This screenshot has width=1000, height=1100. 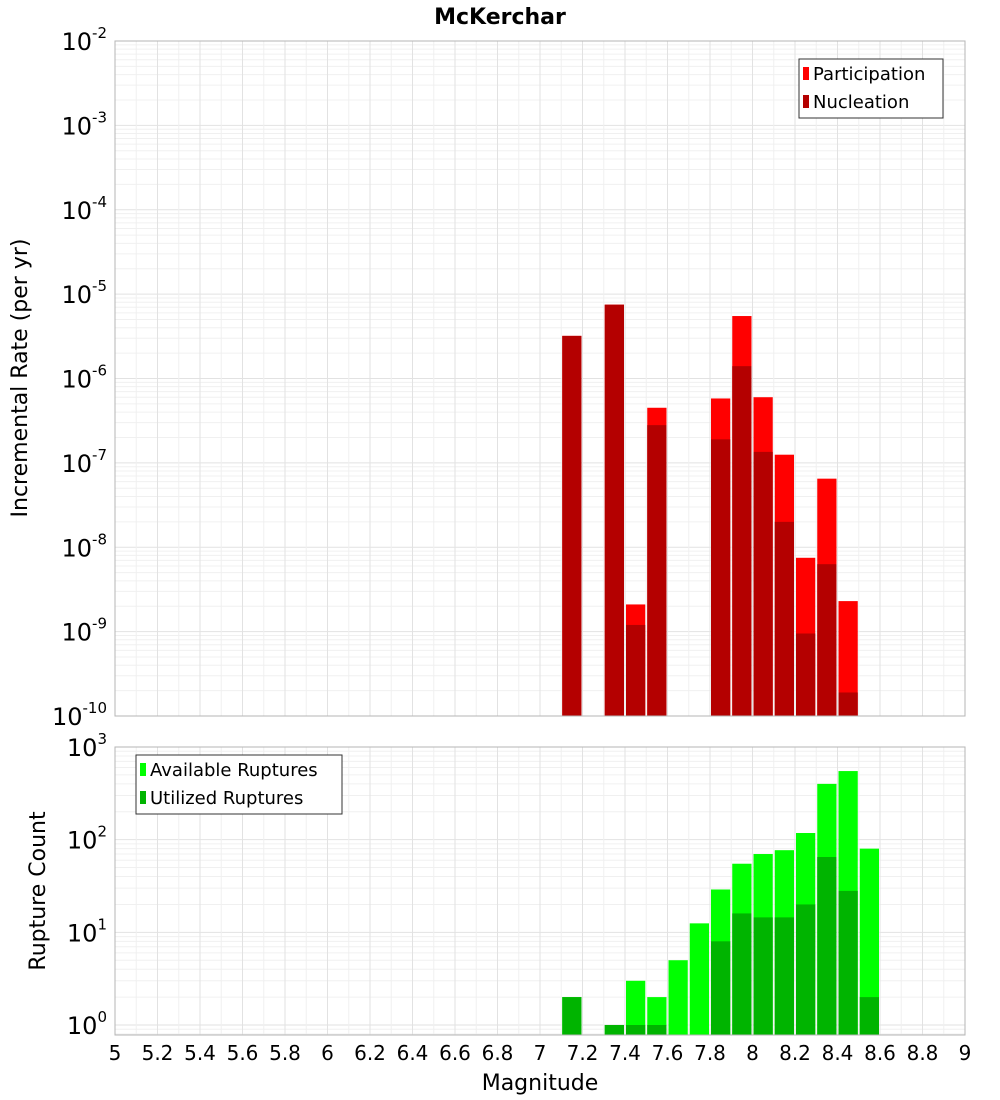 What do you see at coordinates (455, 1053) in the screenshot?
I see `x-tick-label: 6.6` at bounding box center [455, 1053].